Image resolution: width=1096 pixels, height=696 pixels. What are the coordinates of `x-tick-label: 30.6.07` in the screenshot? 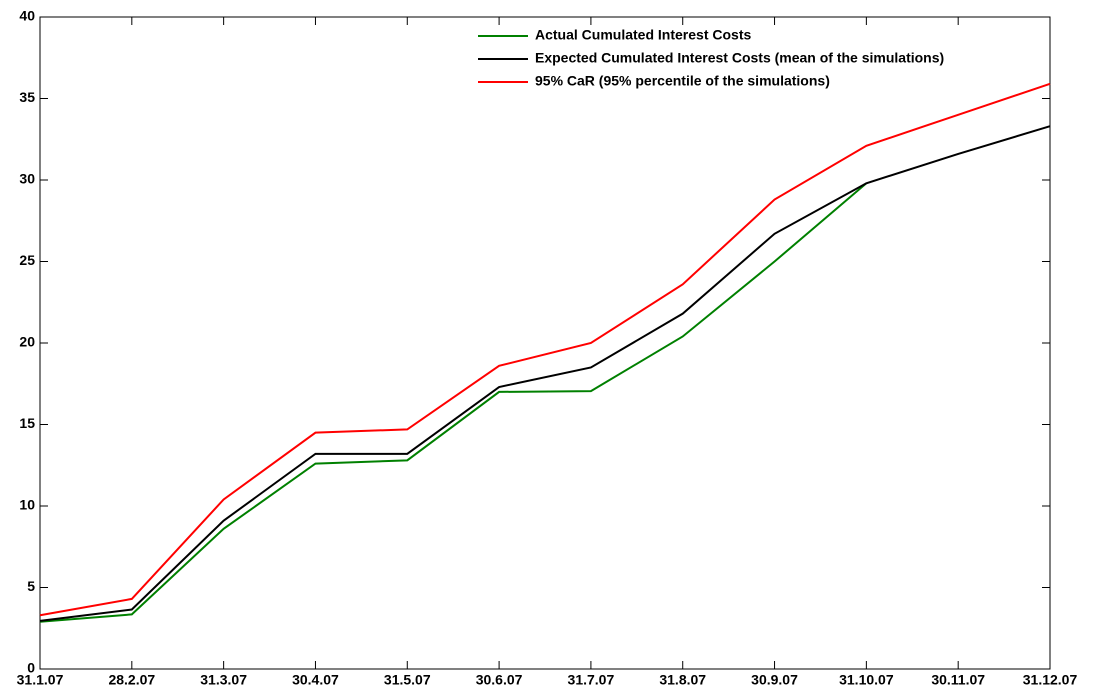 It's located at (499, 680).